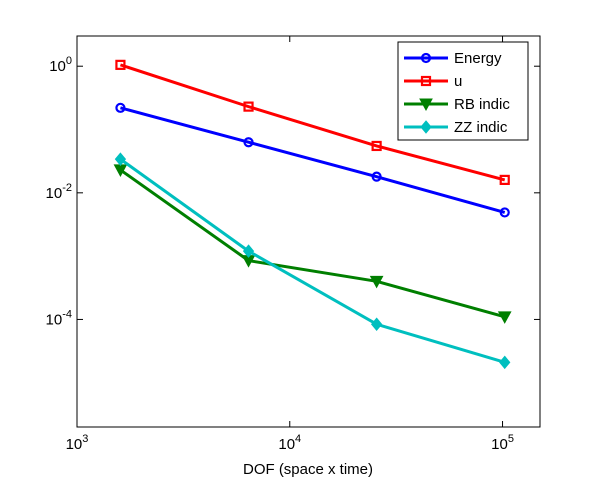 This screenshot has height=483, width=596. I want to click on legend-label: u, so click(458, 81).